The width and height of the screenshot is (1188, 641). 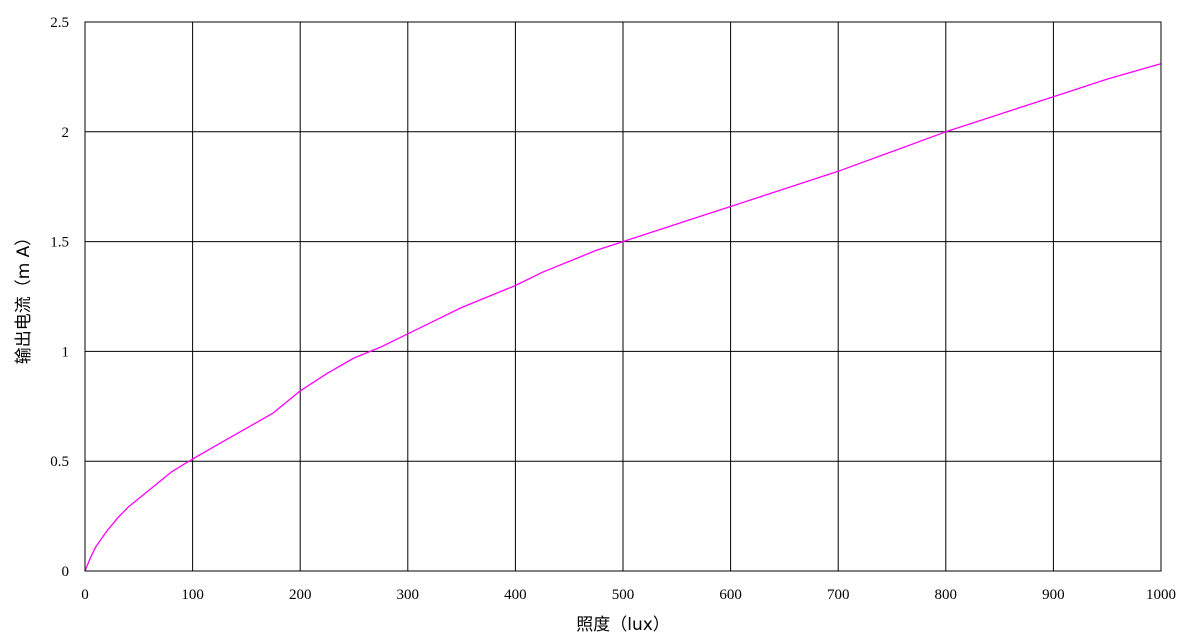 What do you see at coordinates (623, 625) in the screenshot?
I see `x-axis-title: 照度（lux）` at bounding box center [623, 625].